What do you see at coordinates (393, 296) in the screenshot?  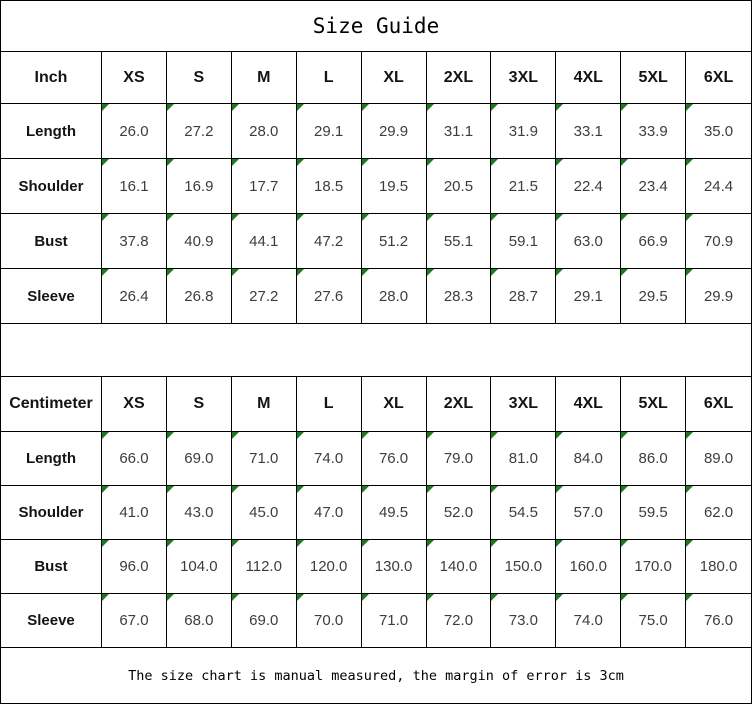 I see `value-cell-text: 28.0` at bounding box center [393, 296].